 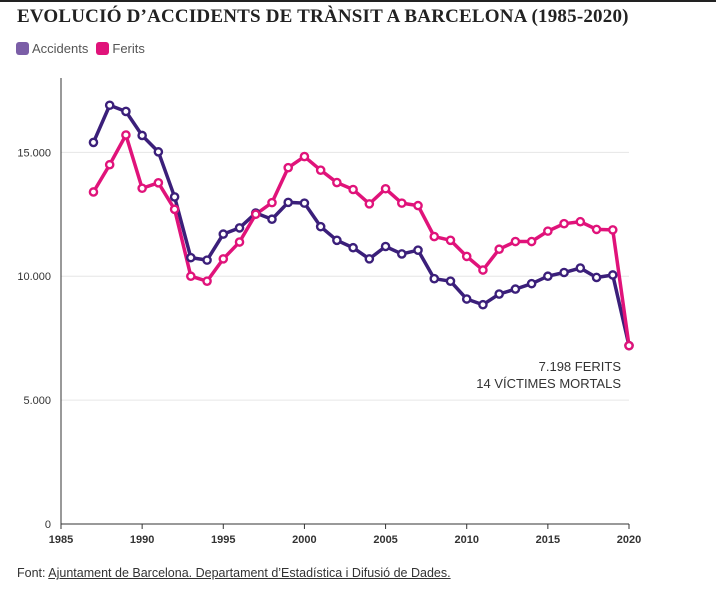 I want to click on legend-swatch-accidents, so click(x=22, y=48).